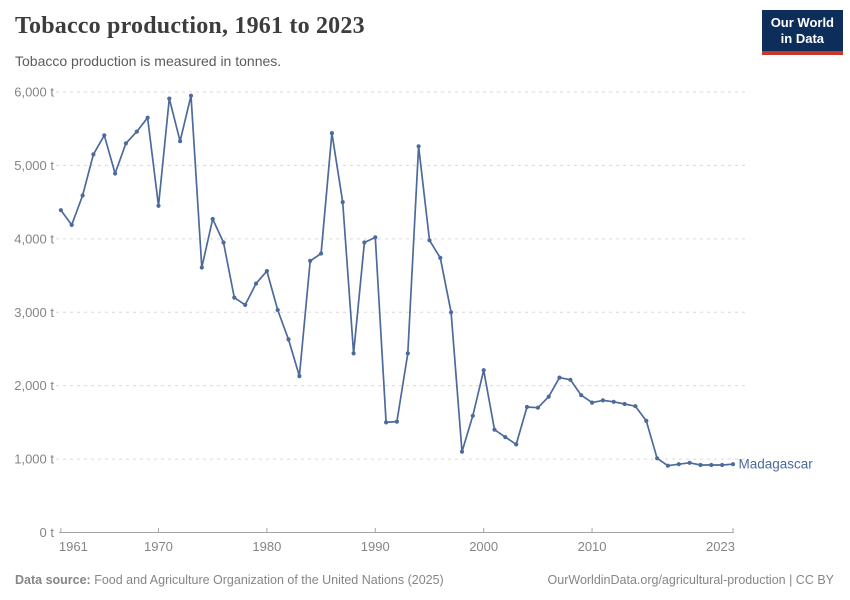 This screenshot has width=850, height=600. Describe the element at coordinates (802, 38) in the screenshot. I see `owid-logo-line2: in Data` at that location.